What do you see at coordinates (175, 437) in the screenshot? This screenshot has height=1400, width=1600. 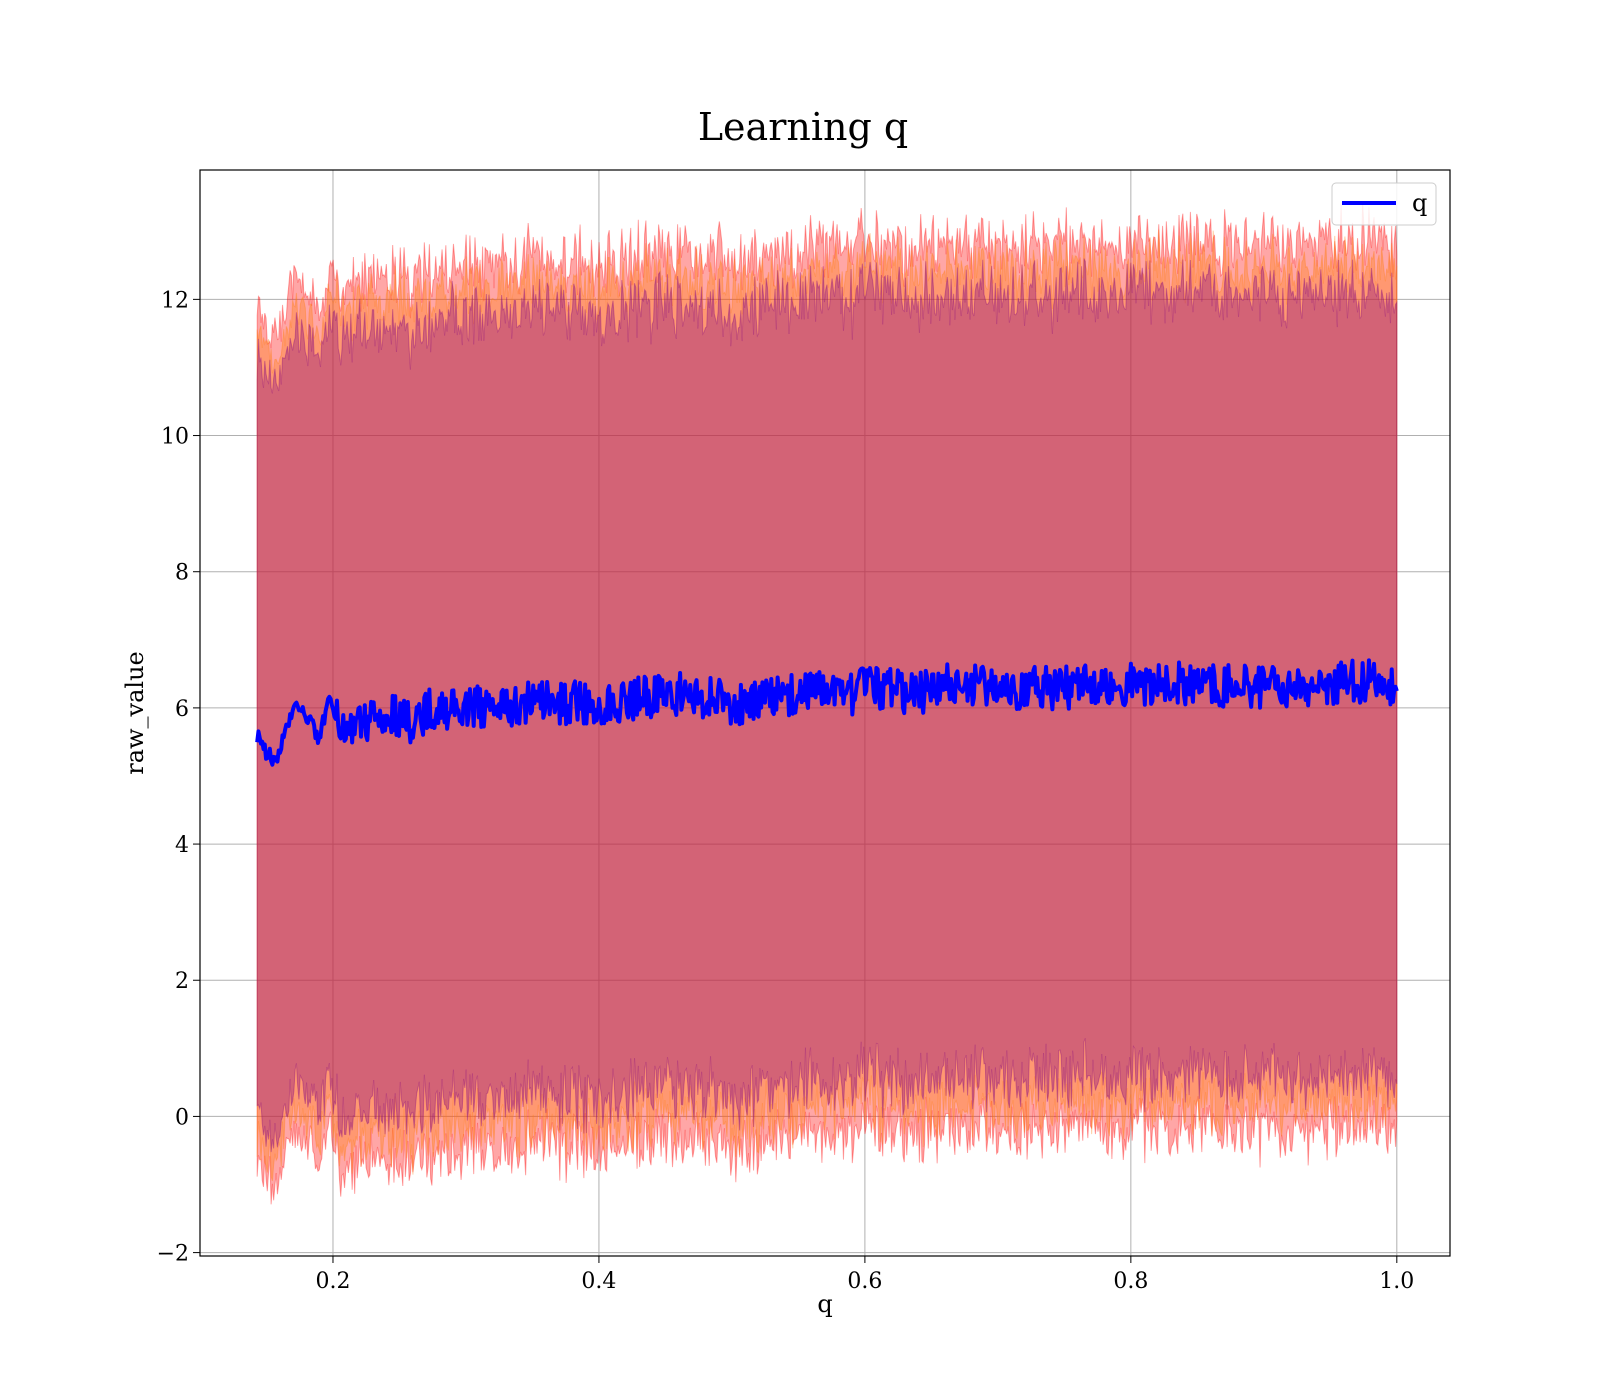 I see `y-tick-label: 10` at bounding box center [175, 437].